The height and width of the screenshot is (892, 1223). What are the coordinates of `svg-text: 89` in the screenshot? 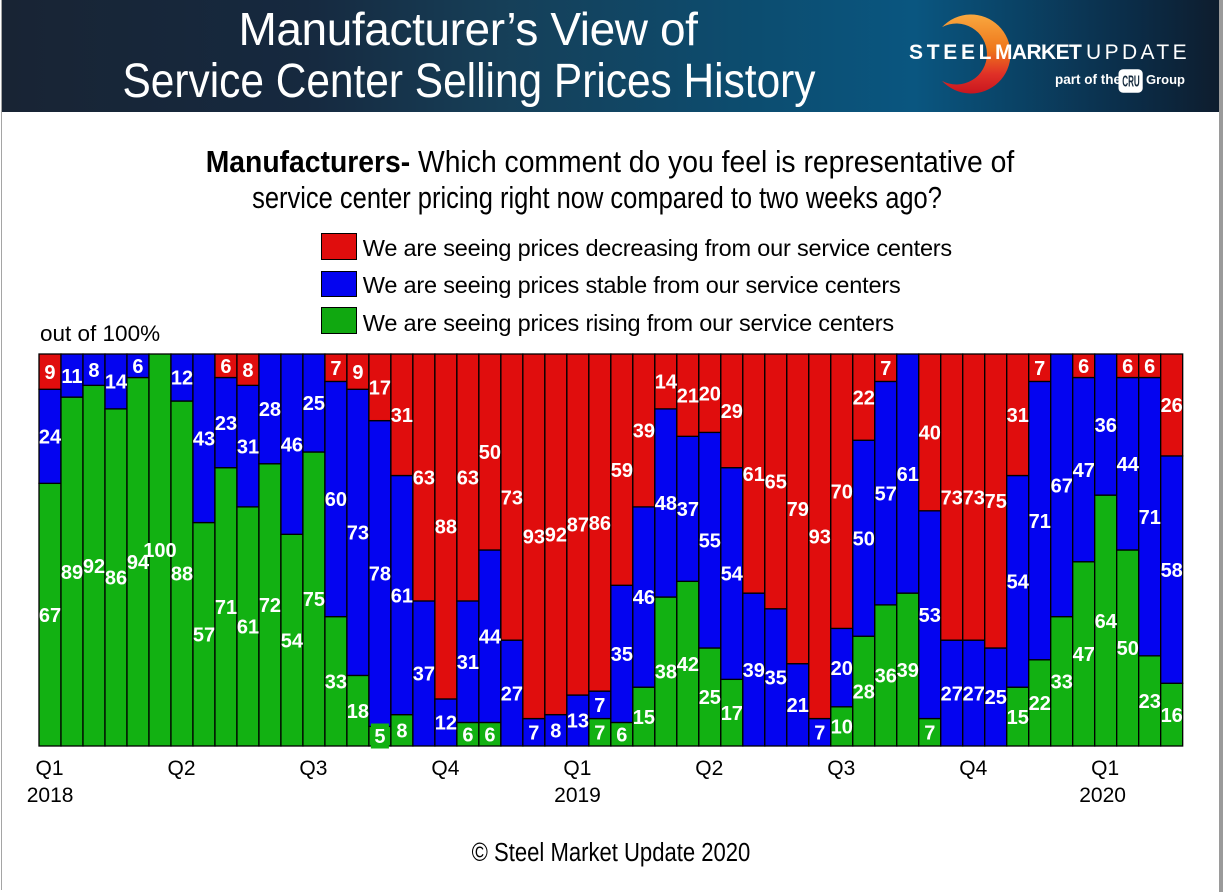 It's located at (71, 573).